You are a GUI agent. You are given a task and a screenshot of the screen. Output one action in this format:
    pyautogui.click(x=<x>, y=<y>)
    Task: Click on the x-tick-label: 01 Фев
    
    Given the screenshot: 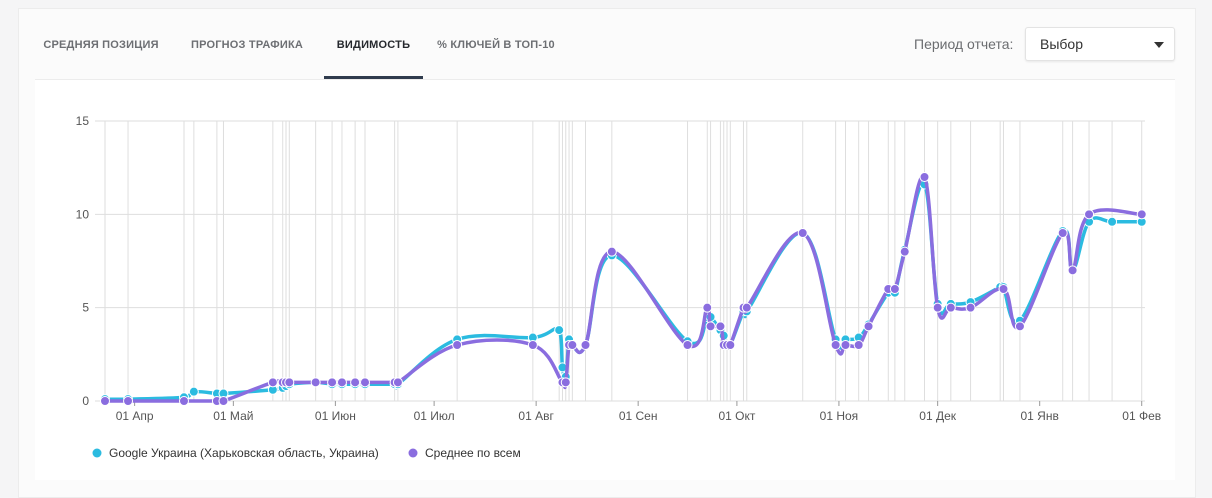 What is the action you would take?
    pyautogui.click(x=1141, y=416)
    